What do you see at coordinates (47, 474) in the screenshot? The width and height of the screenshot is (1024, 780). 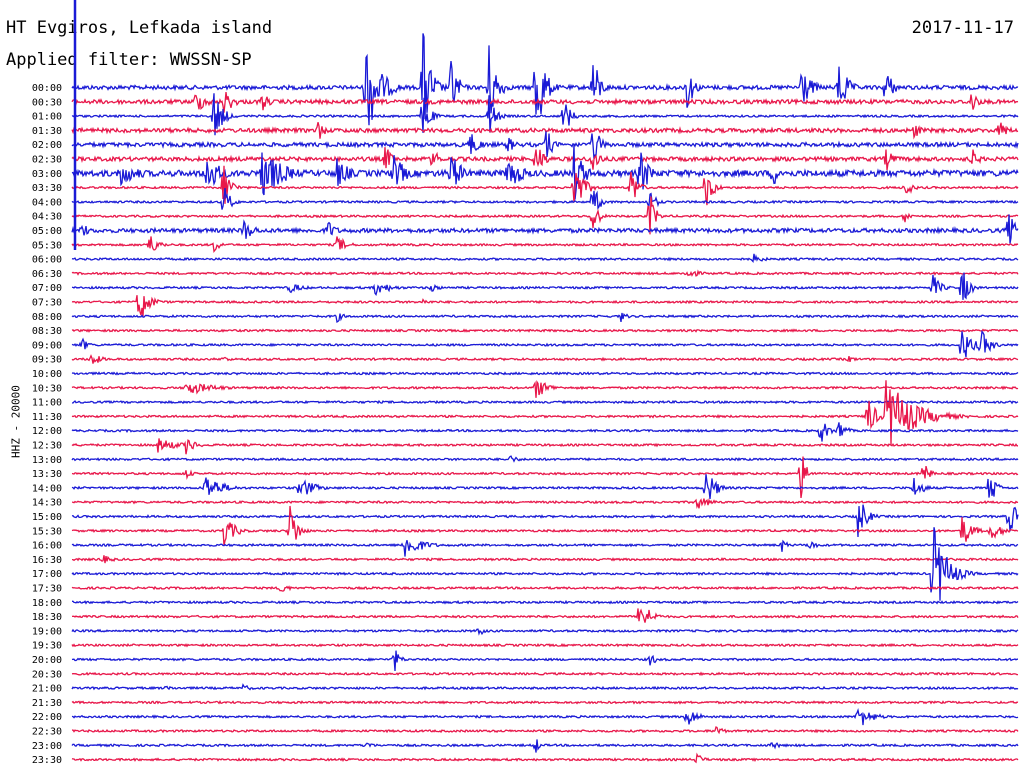 I see `row-time-label: 13:30` at bounding box center [47, 474].